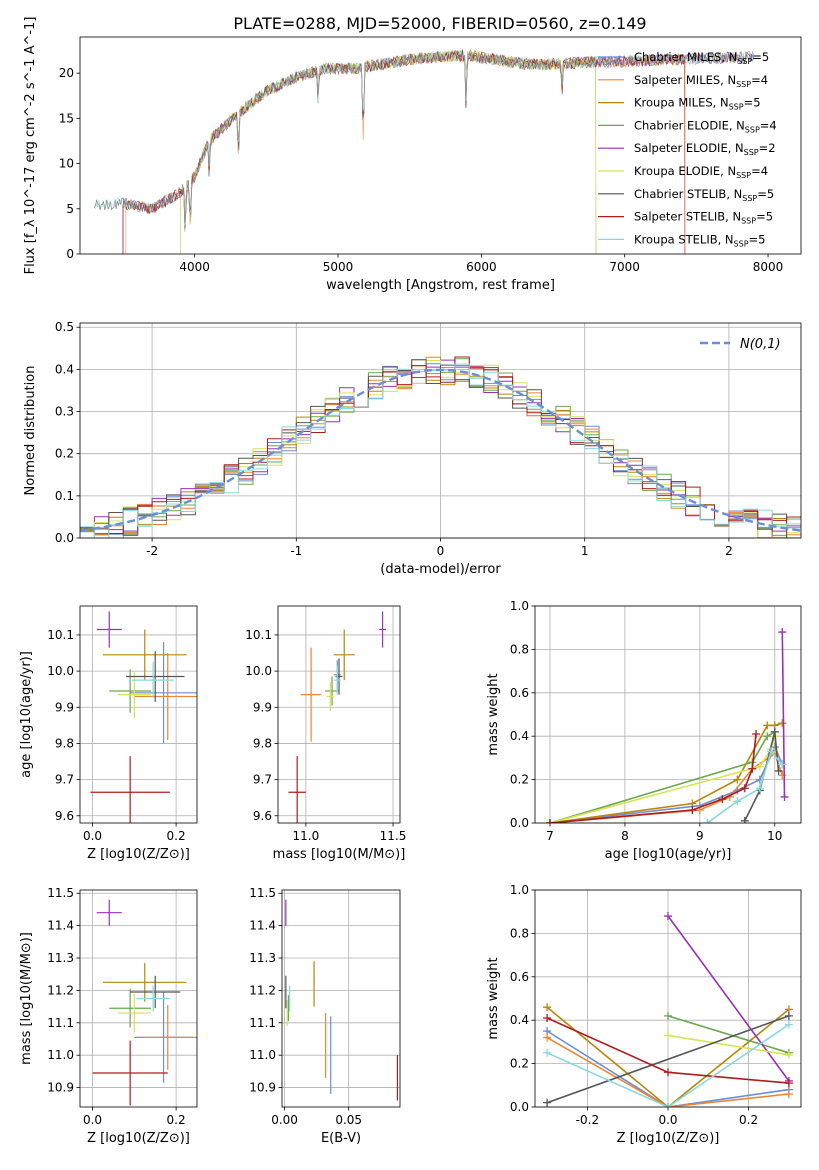 The image size is (819, 1170). I want to click on y-tick-label: 11.4, so click(262, 926).